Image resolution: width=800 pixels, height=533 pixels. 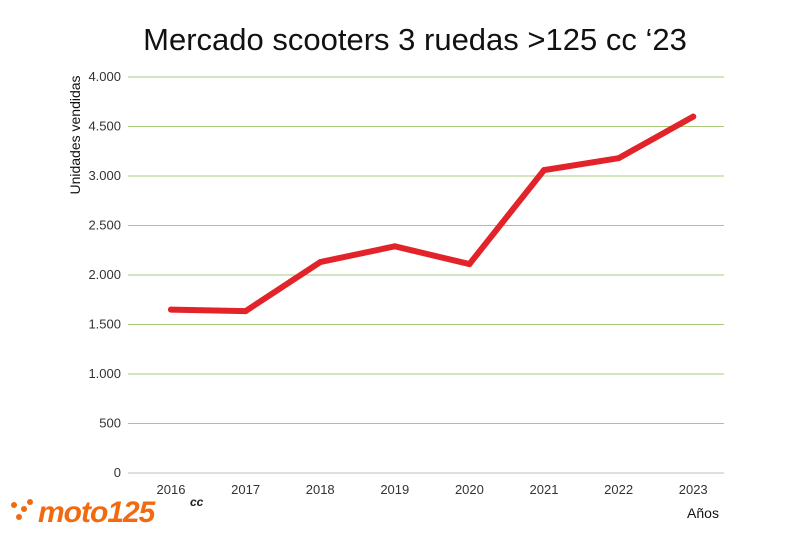 I want to click on x-tick-label: 2016, so click(x=171, y=489).